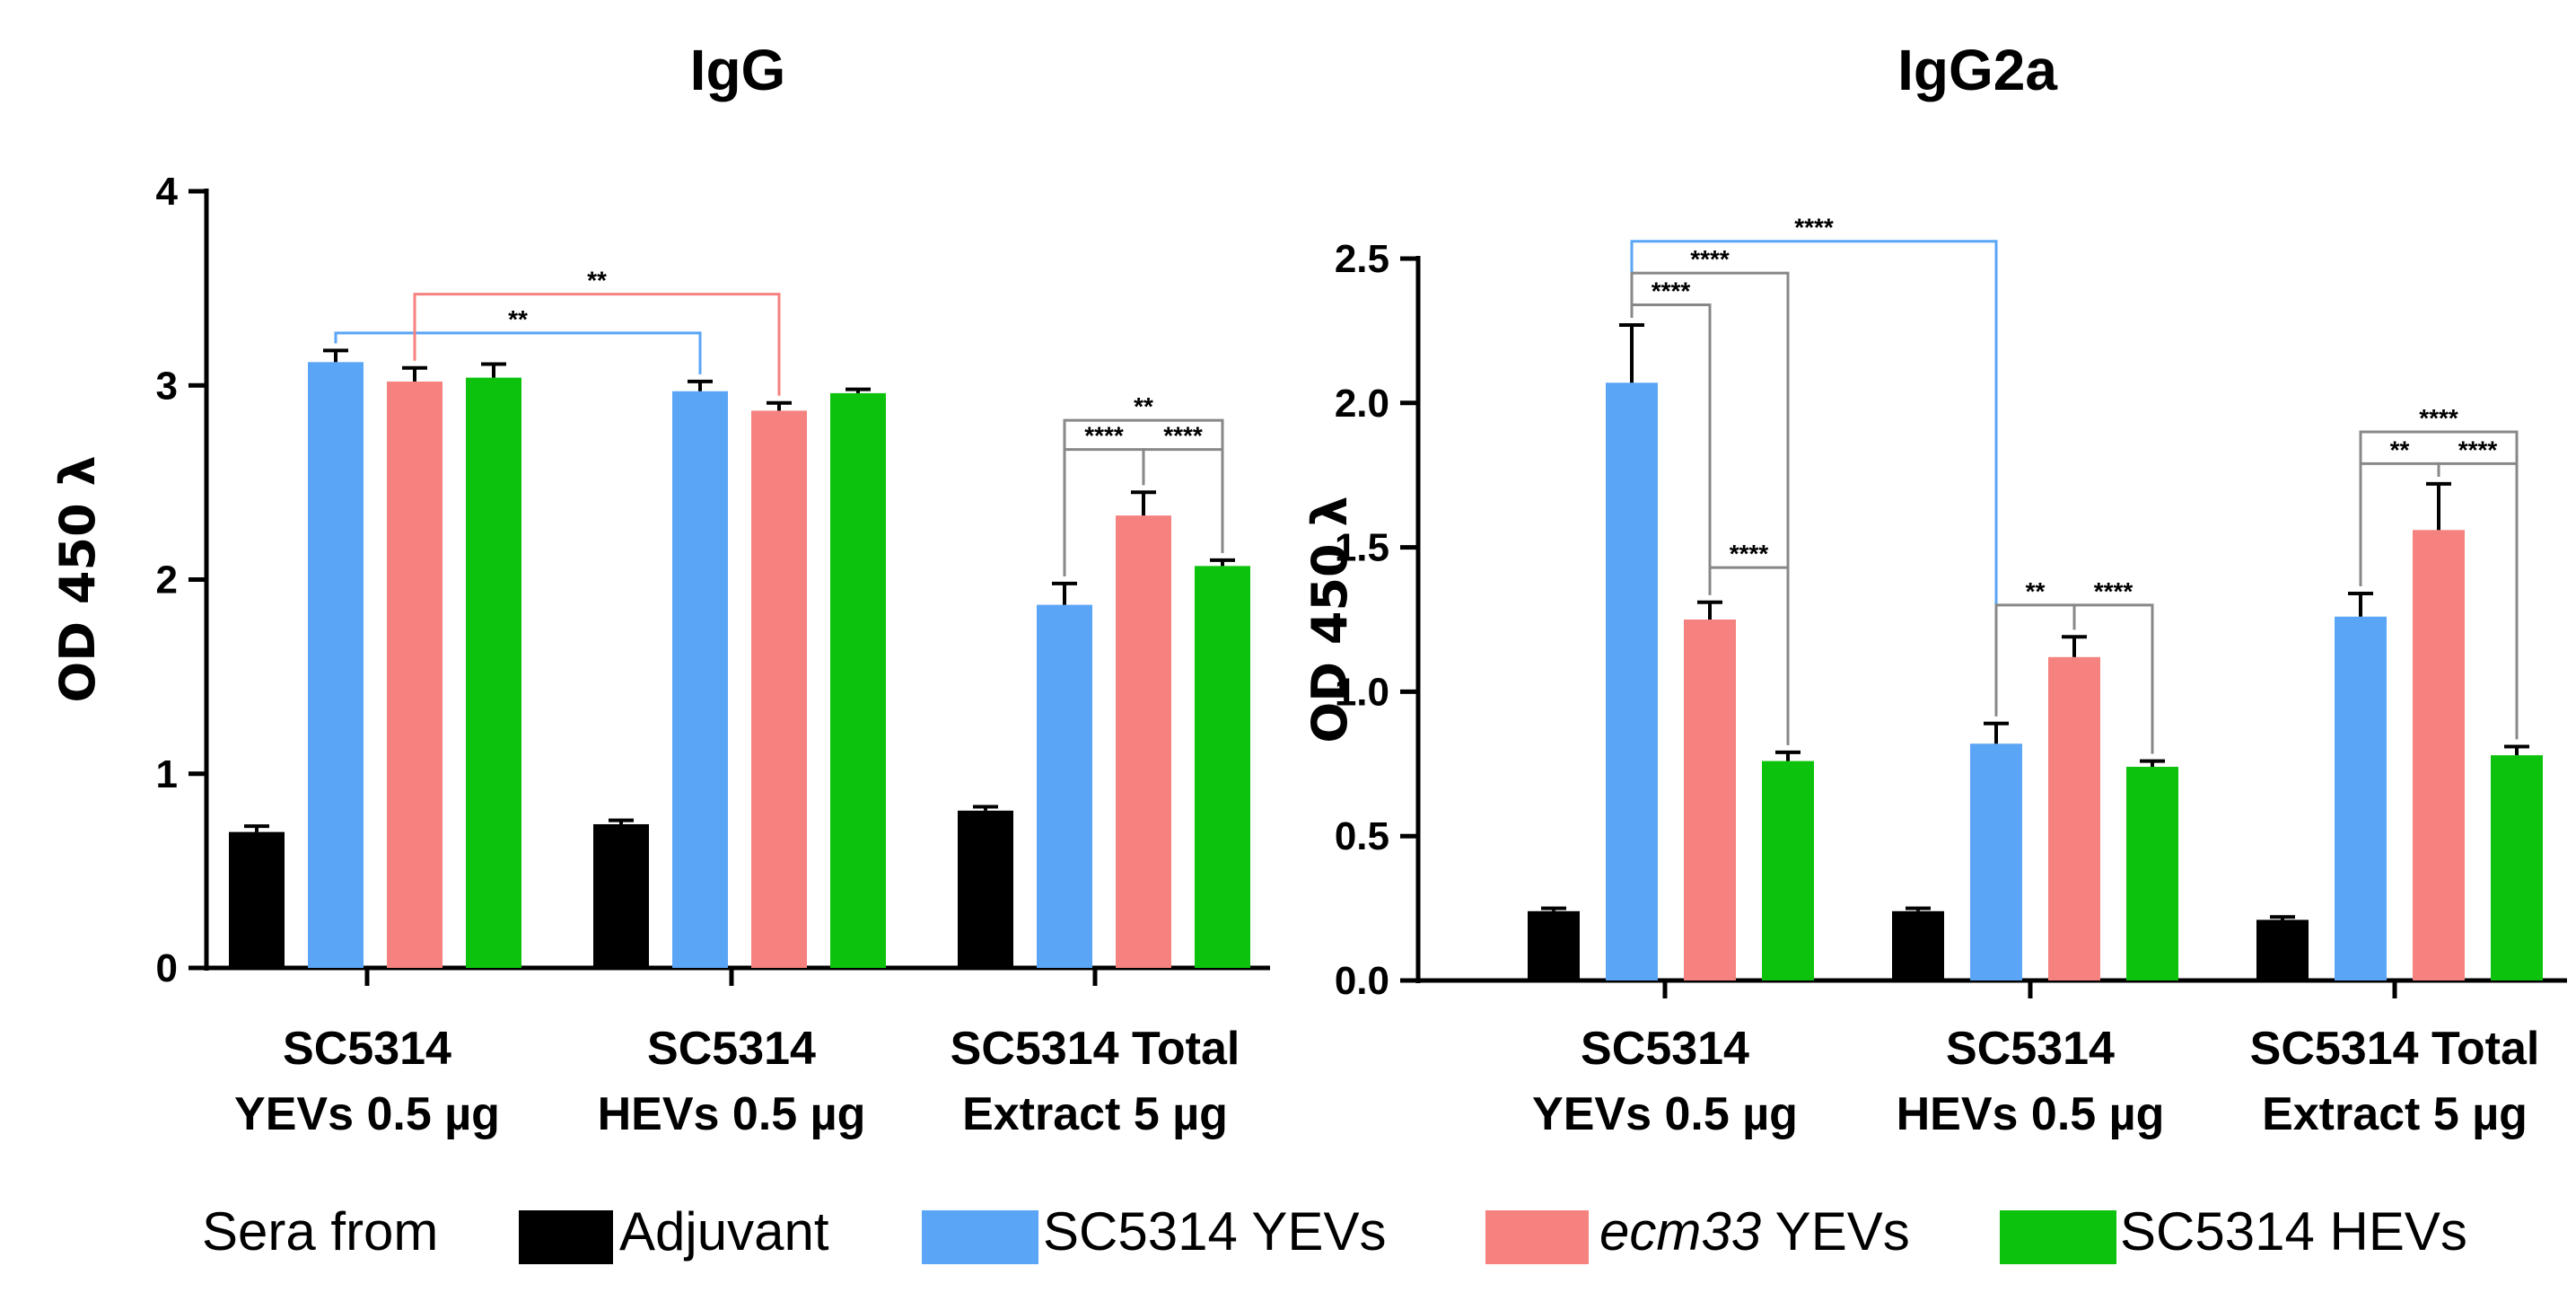  I want to click on legend-swatch-sc5314-yevs, so click(980, 1237).